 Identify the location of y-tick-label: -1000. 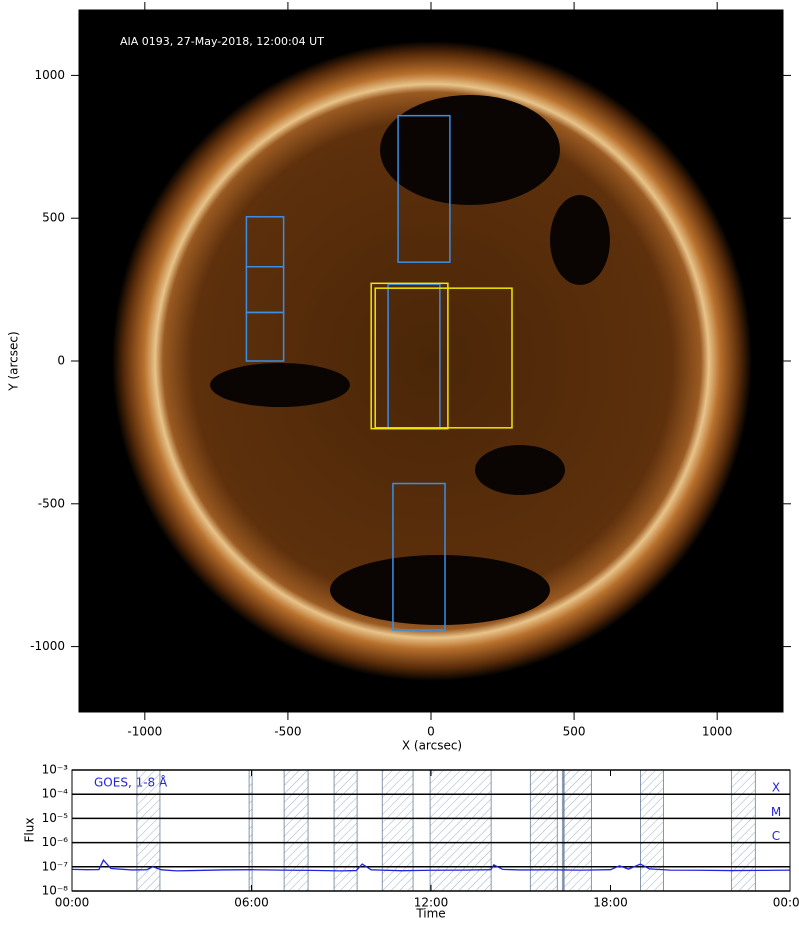
(47, 646).